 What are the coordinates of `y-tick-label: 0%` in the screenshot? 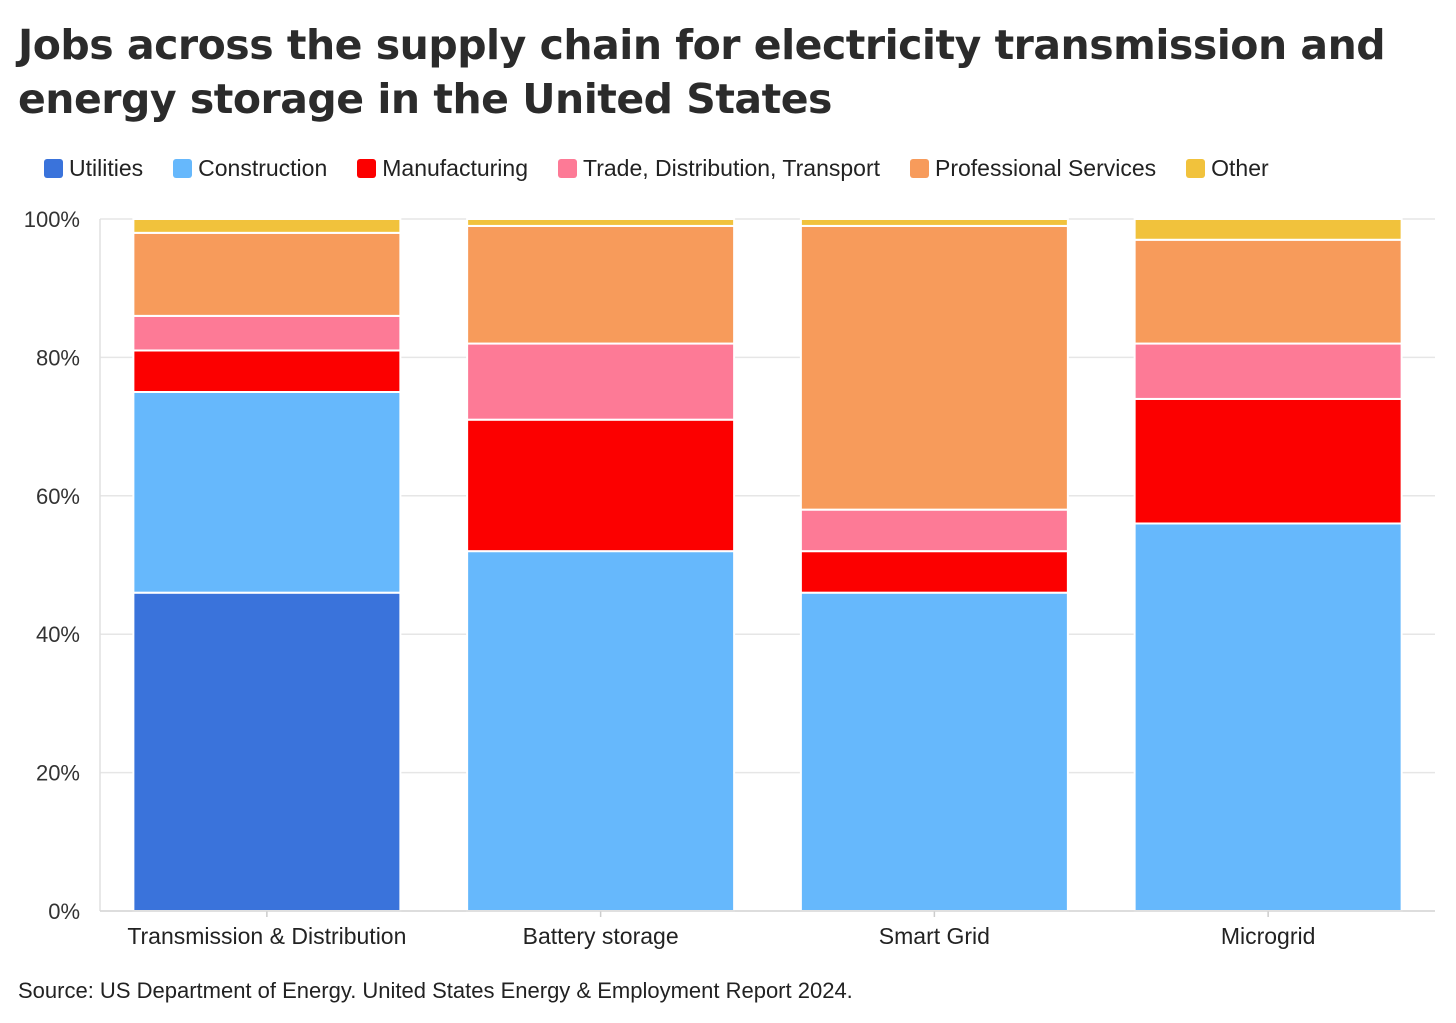 It's located at (64, 911).